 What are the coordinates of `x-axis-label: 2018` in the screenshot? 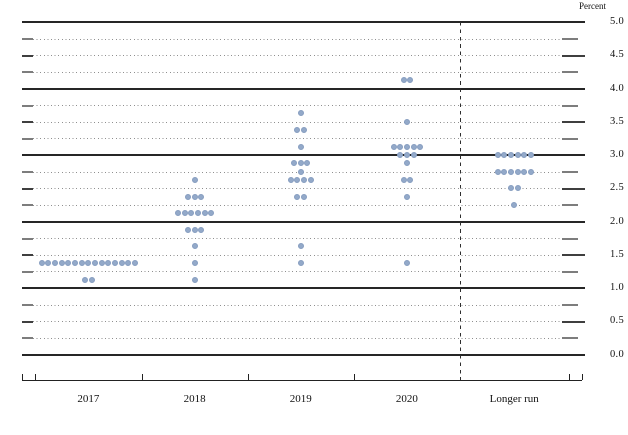 It's located at (194, 399).